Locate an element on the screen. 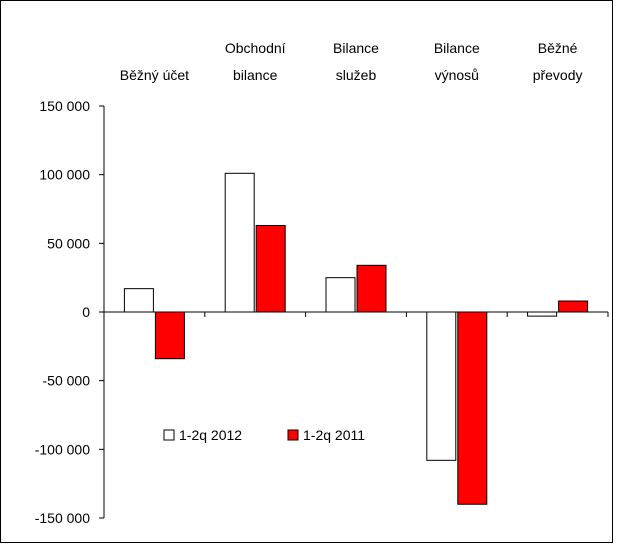 The height and width of the screenshot is (549, 617). x-ticks is located at coordinates (406, 314).